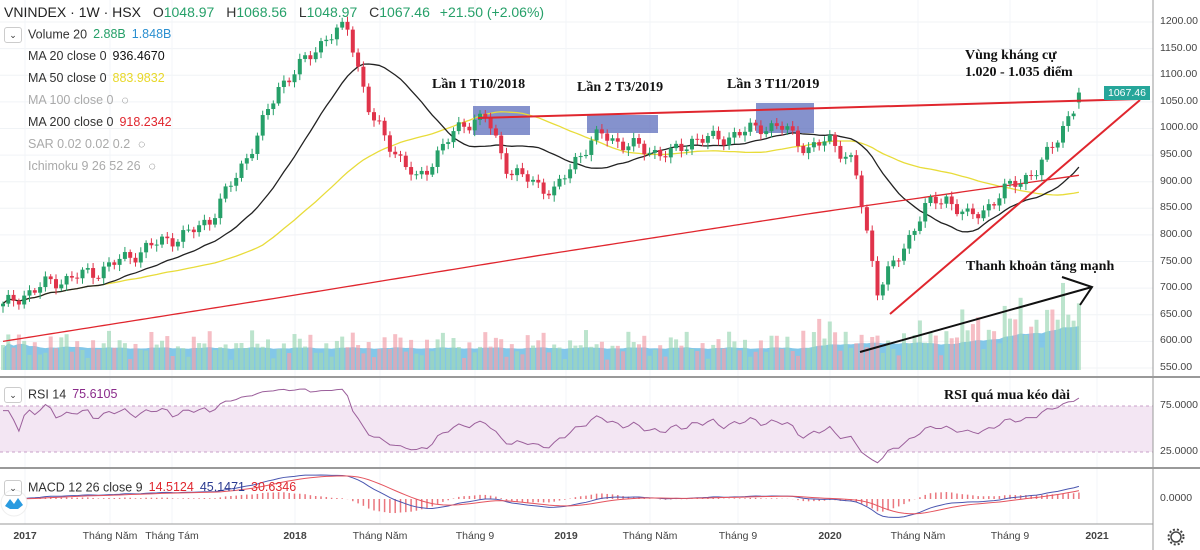 The width and height of the screenshot is (1200, 550). What do you see at coordinates (1176, 537) in the screenshot?
I see `settings-gear-icon` at bounding box center [1176, 537].